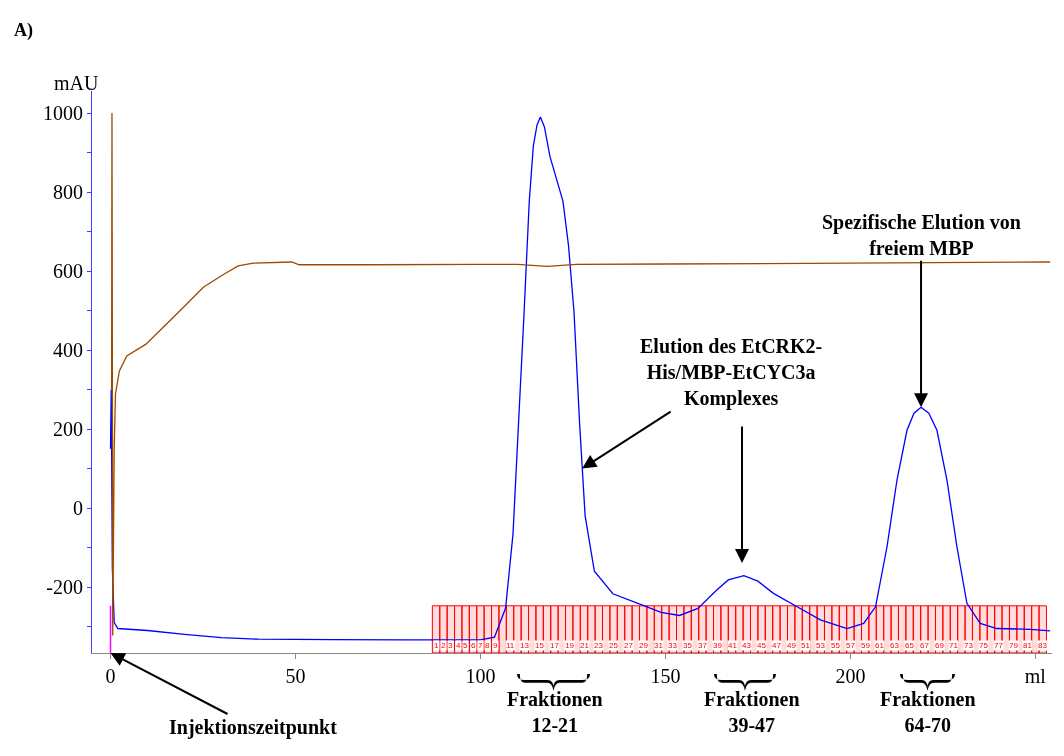 This screenshot has width=1064, height=756. Describe the element at coordinates (295, 676) in the screenshot. I see `x-tick-label: 50` at that location.